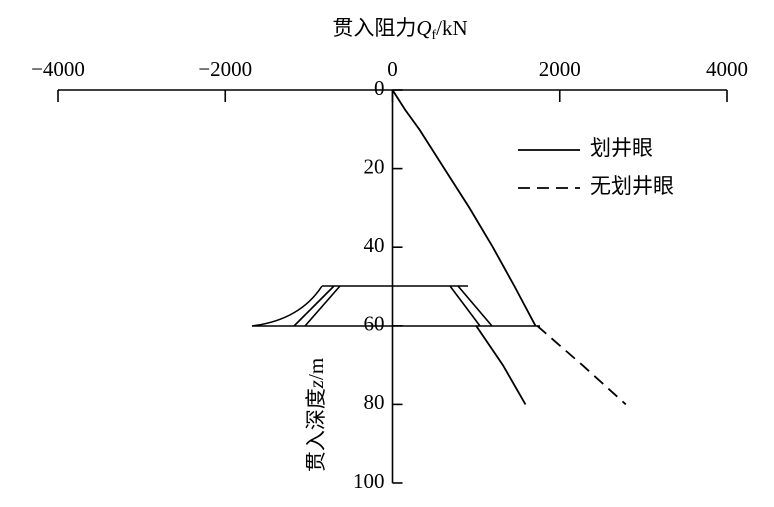 The height and width of the screenshot is (507, 774). I want to click on y-tick-label: 80, so click(374, 402).